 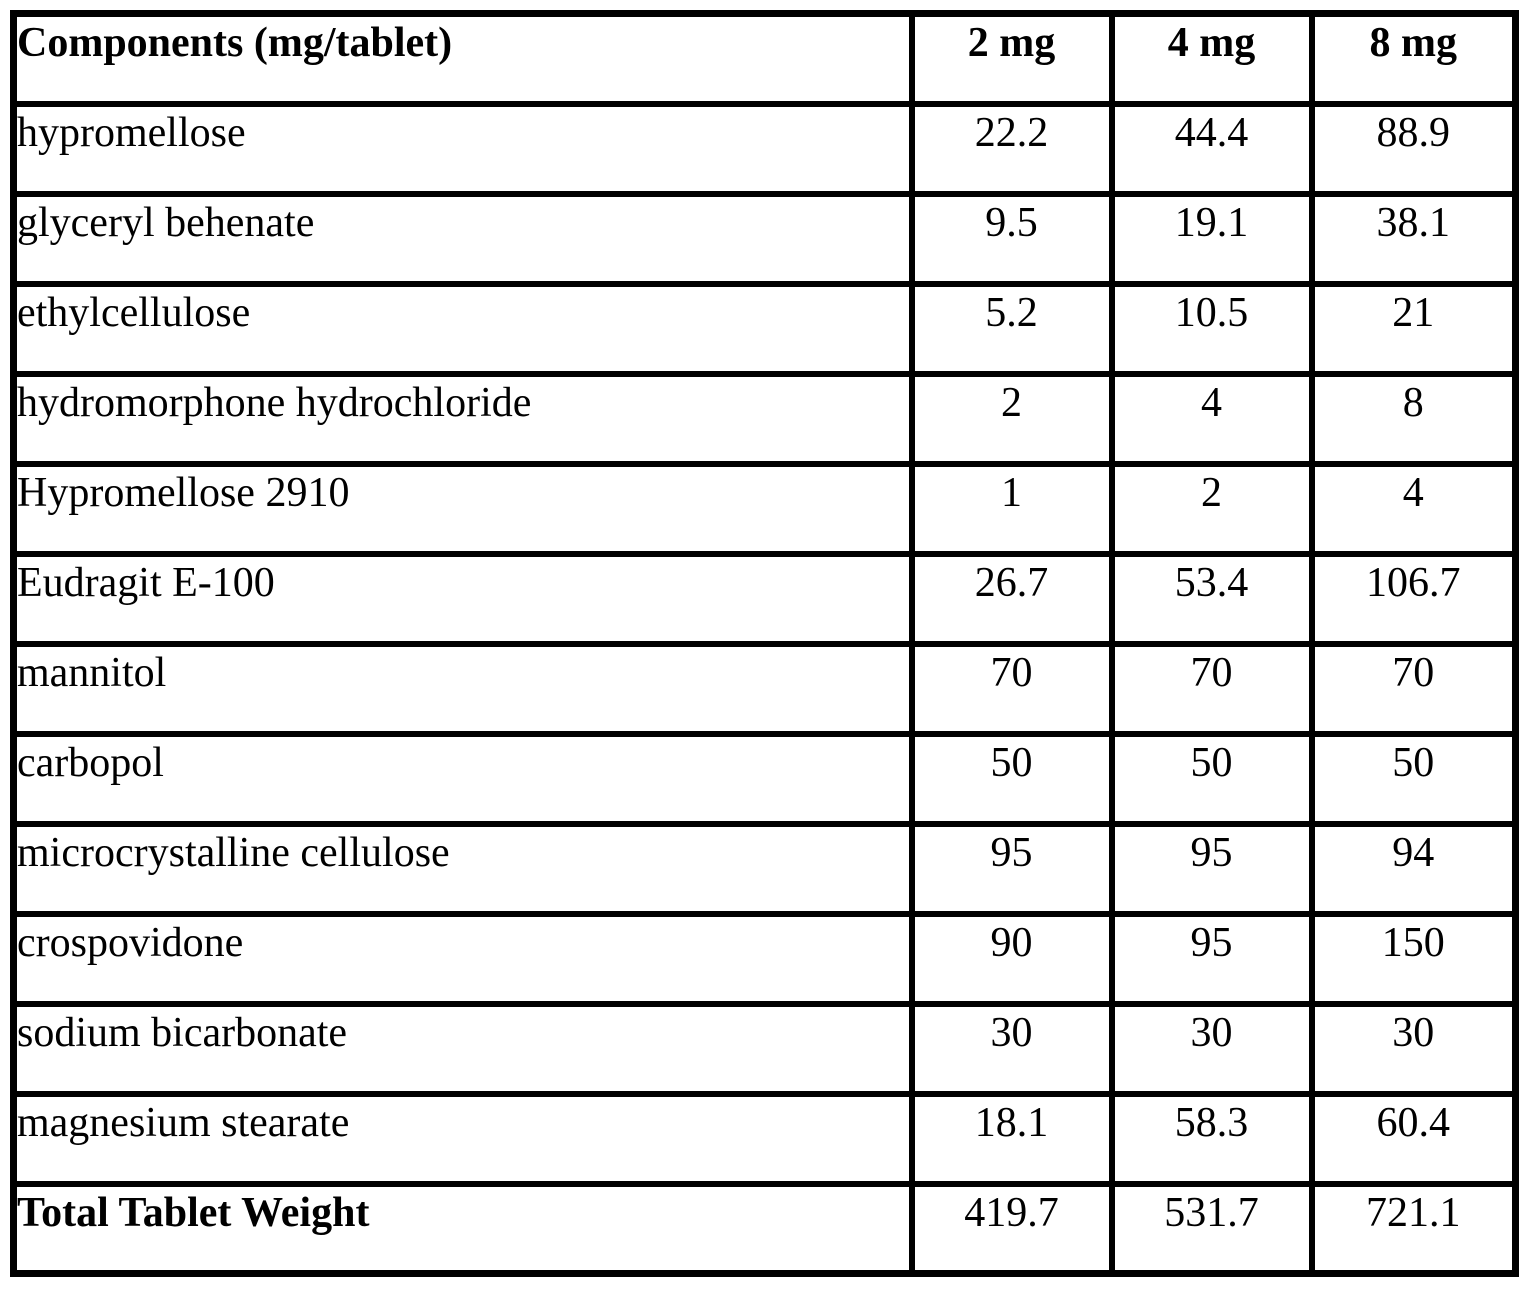 What do you see at coordinates (1413, 418) in the screenshot?
I see `value-8mg: 8` at bounding box center [1413, 418].